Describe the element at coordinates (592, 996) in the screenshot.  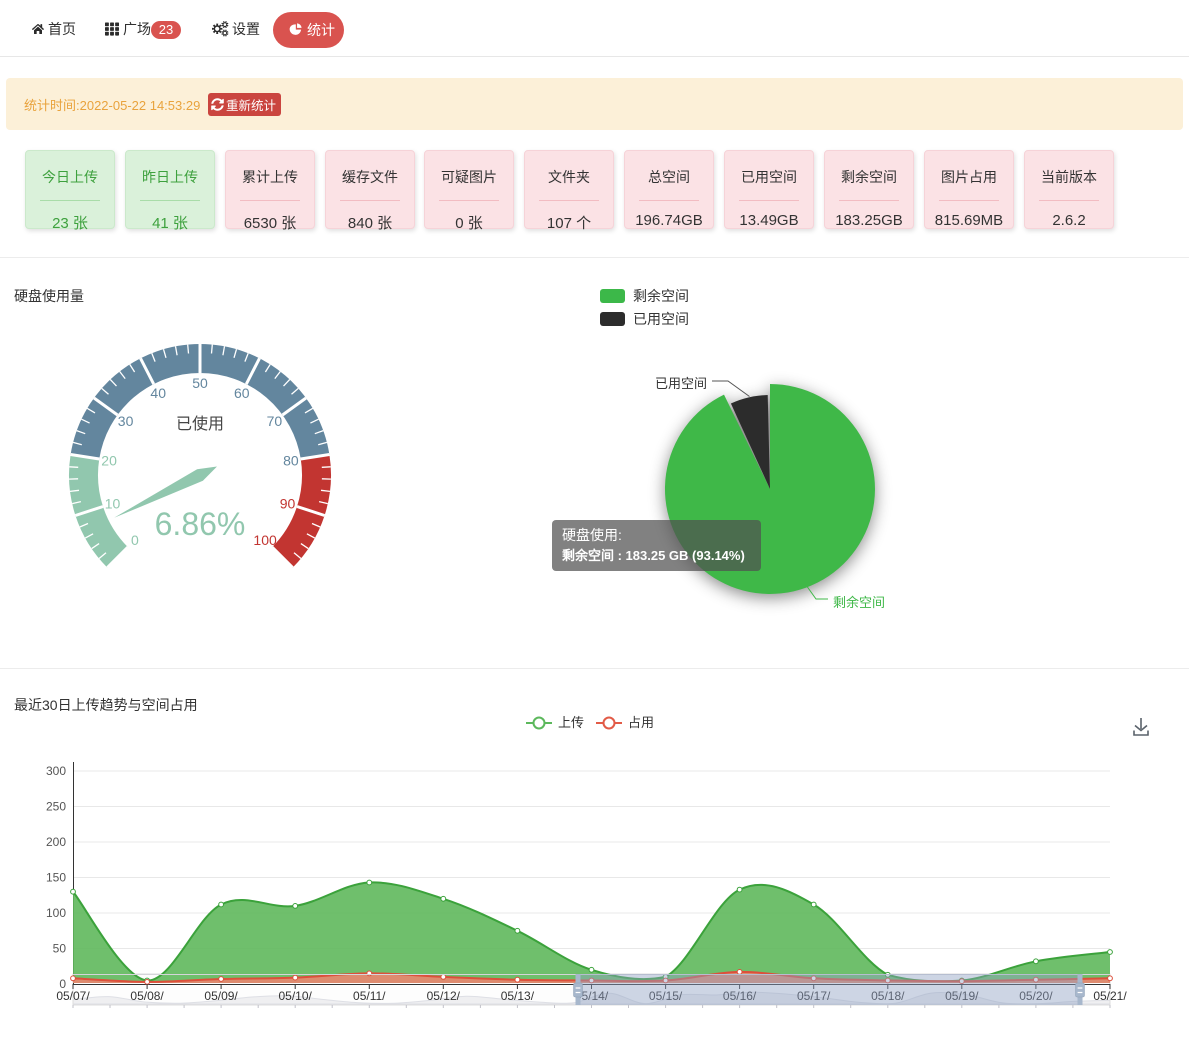
I see `svg-text: 05/14/` at that location.